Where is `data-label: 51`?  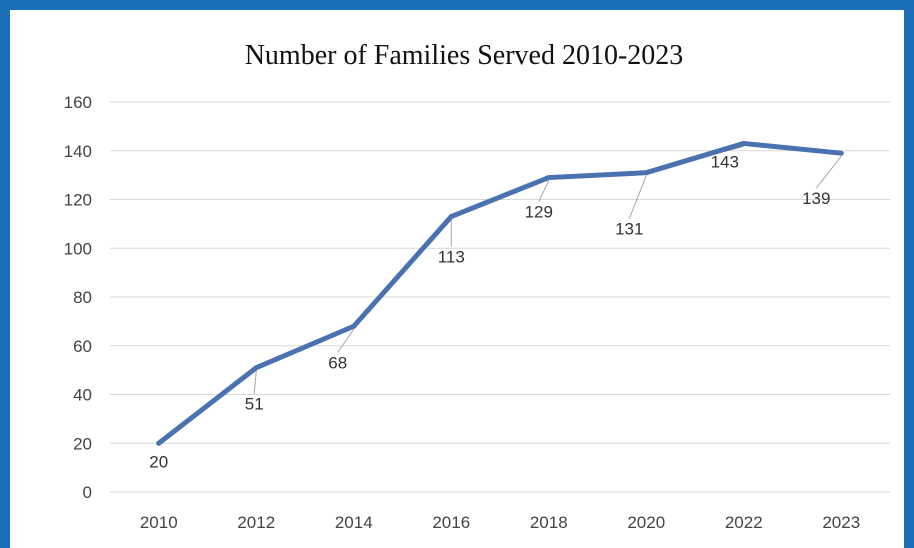 data-label: 51 is located at coordinates (254, 404).